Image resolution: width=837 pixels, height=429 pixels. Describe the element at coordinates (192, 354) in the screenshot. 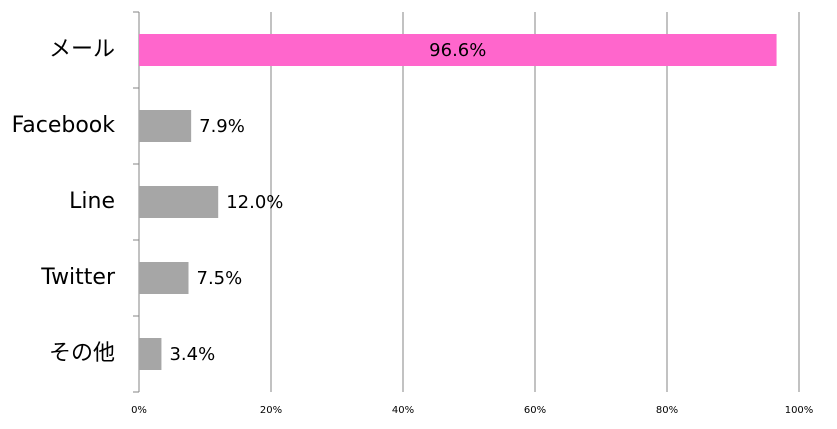

I see `data-label: 3.4%` at that location.